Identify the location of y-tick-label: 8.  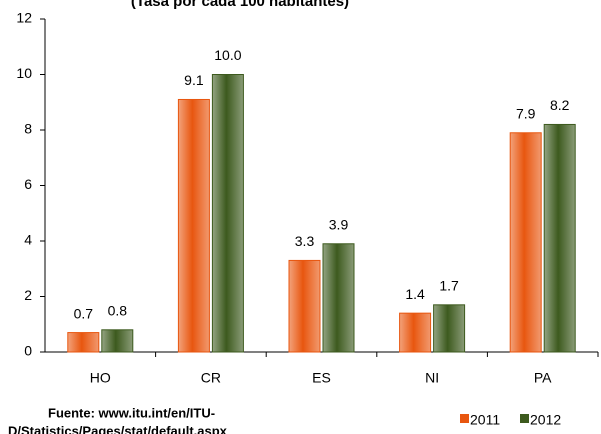
(28, 129).